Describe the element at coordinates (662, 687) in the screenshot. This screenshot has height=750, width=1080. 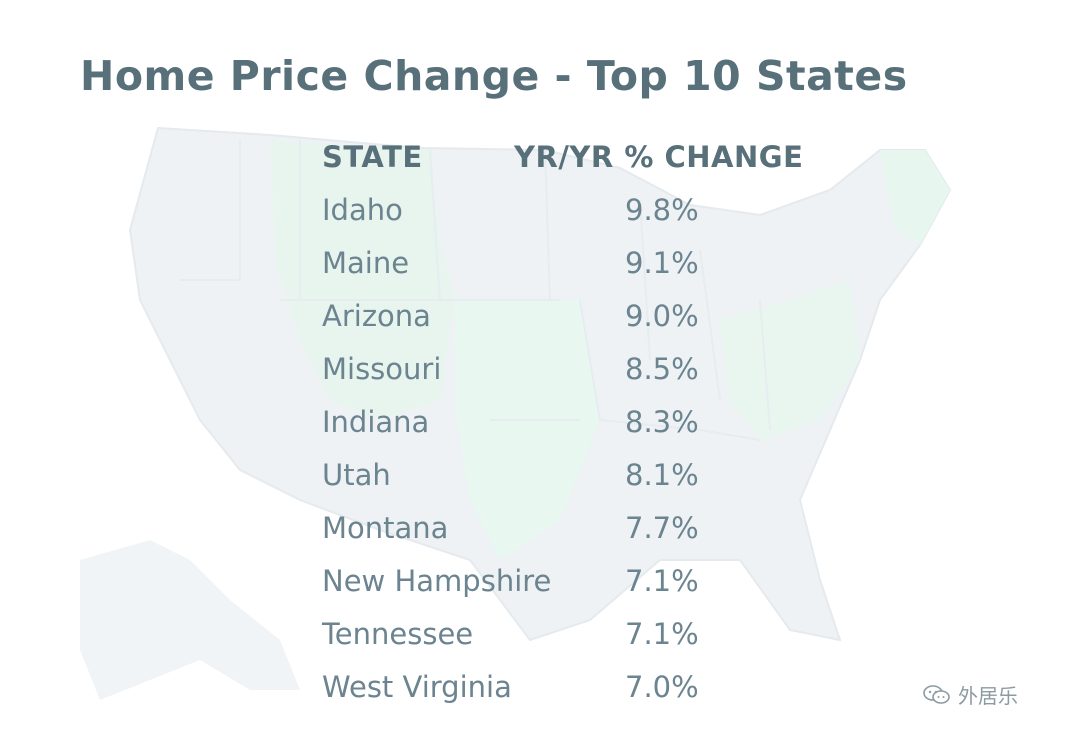
I see `change-value: 7.0%` at that location.